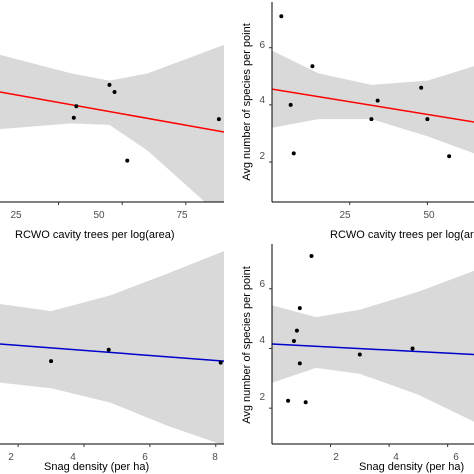 This screenshot has width=474, height=474. Describe the element at coordinates (215, 457) in the screenshot. I see `x-tick-label: 8` at that location.